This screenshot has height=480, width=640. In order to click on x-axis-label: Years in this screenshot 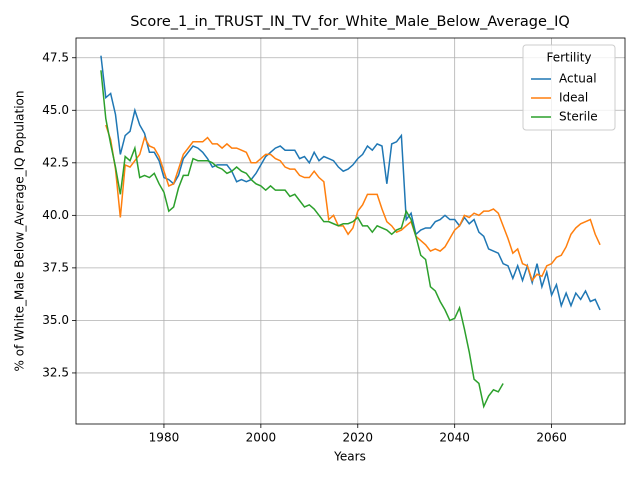, I will do `click(349, 457)`.